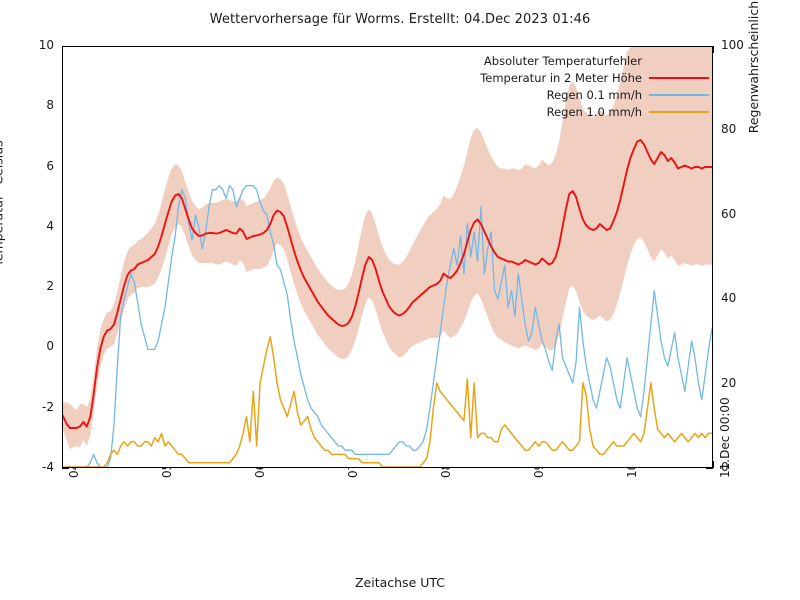 Image resolution: width=800 pixels, height=600 pixels. I want to click on y-tick-left: 4, so click(50, 225).